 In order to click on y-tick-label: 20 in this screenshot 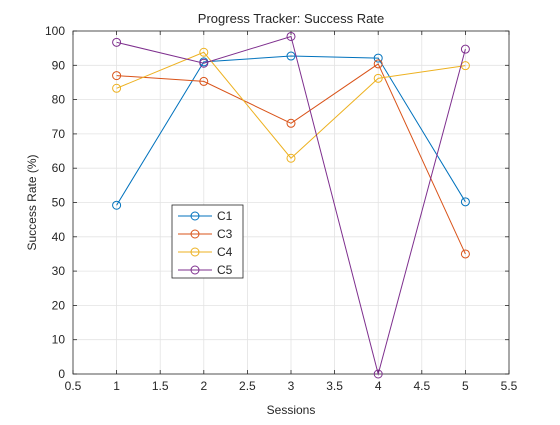, I will do `click(59, 305)`.